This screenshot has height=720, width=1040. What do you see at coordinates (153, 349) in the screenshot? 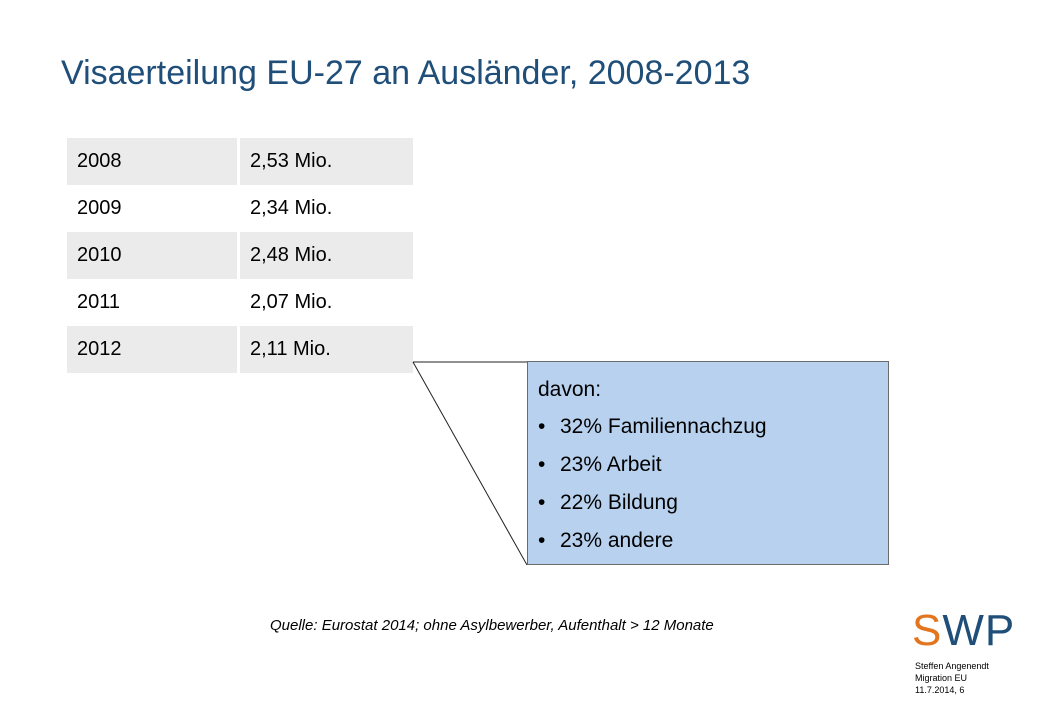
I see `year-cell: 2012` at bounding box center [153, 349].